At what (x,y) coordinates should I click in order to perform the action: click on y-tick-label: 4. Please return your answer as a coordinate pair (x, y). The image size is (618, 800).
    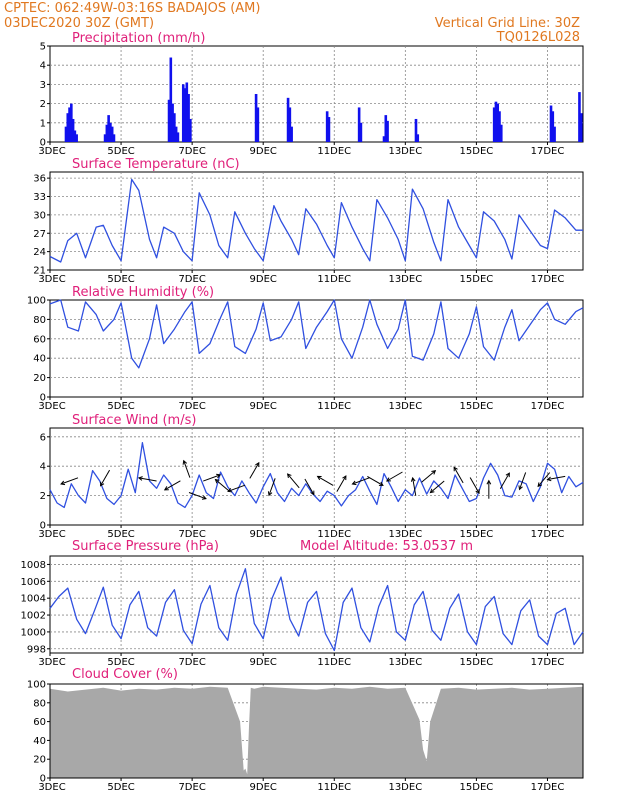
    Looking at the image, I should click on (43, 66).